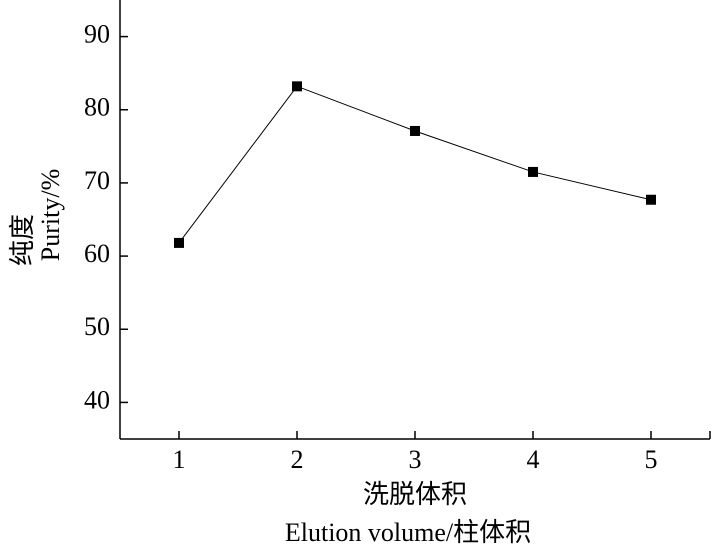 The image size is (711, 550). I want to click on x-tick-label: 5, so click(651, 459).